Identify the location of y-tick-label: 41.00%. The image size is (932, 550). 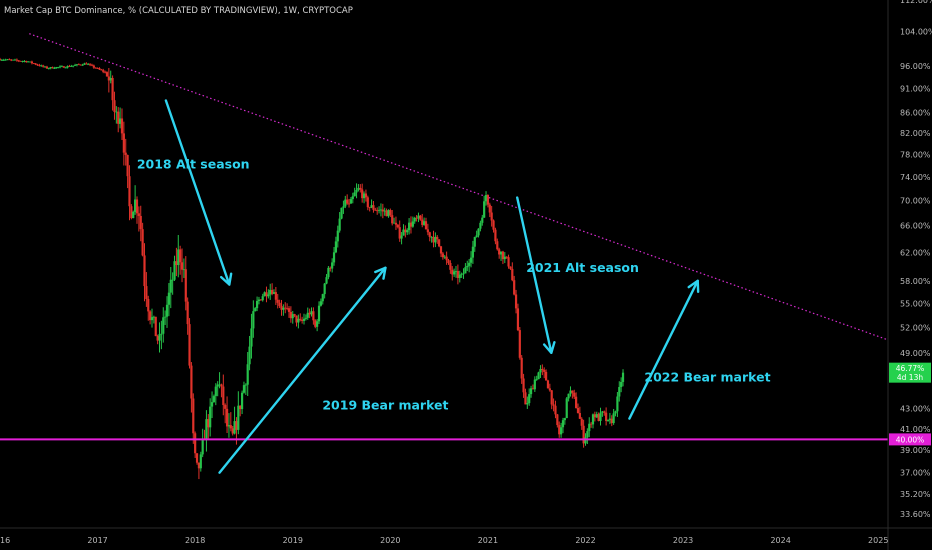
(915, 429).